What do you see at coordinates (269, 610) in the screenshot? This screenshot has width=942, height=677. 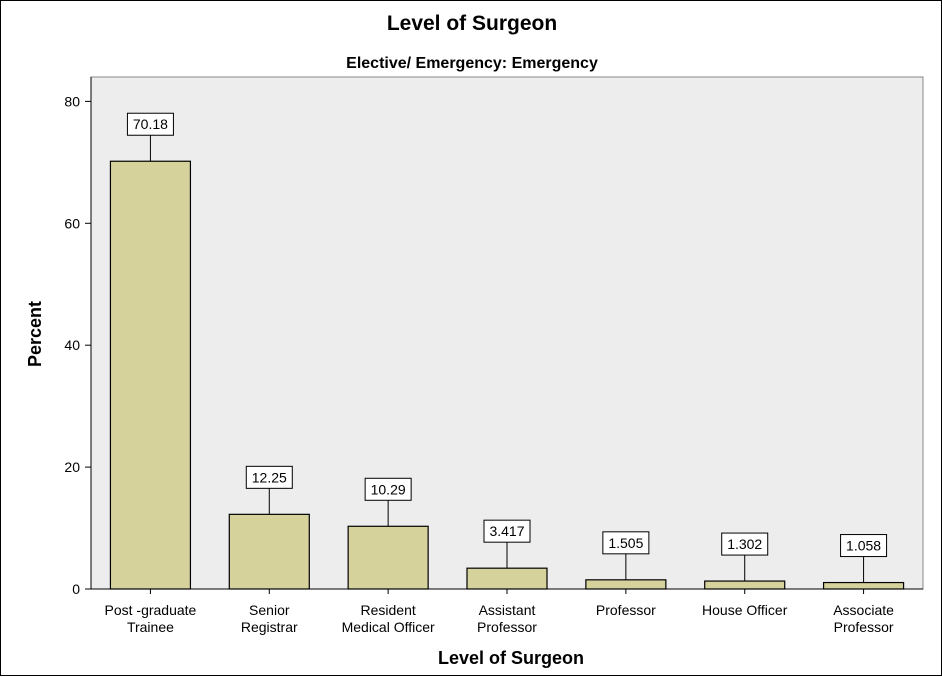 I see `category-label: Senior` at bounding box center [269, 610].